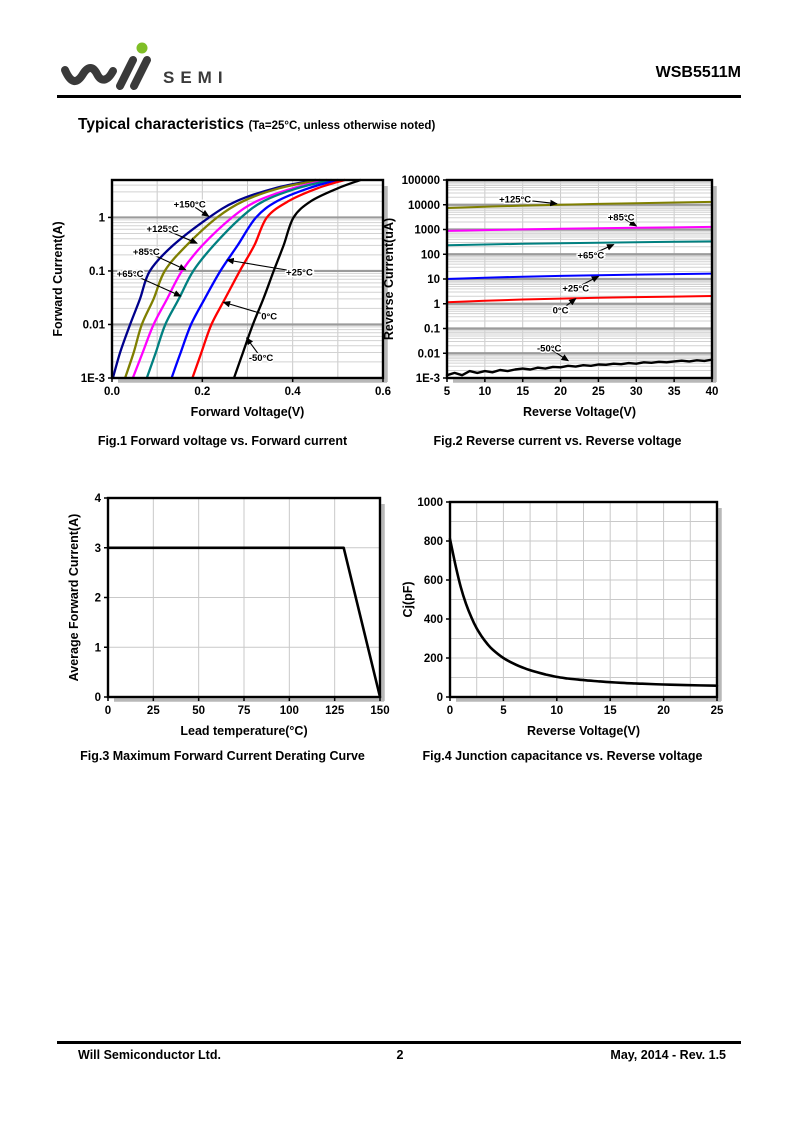 The image size is (800, 1131). Describe the element at coordinates (98, 599) in the screenshot. I see `svg-text: 2` at that location.